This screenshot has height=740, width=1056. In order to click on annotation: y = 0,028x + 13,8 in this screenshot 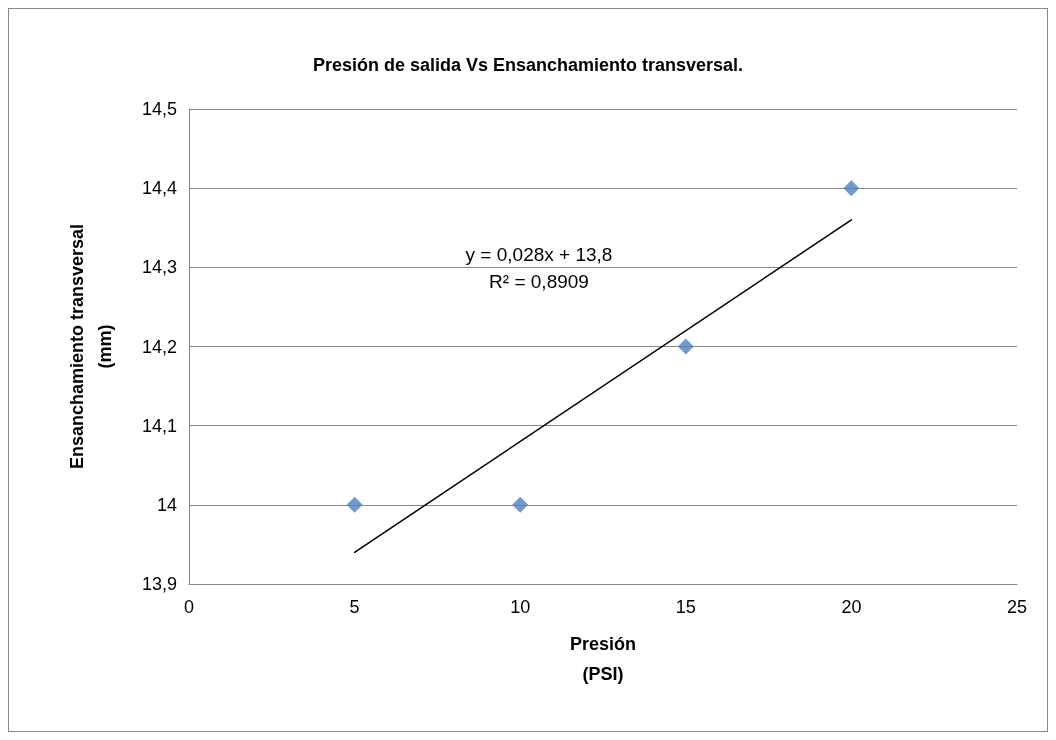, I will do `click(539, 254)`.